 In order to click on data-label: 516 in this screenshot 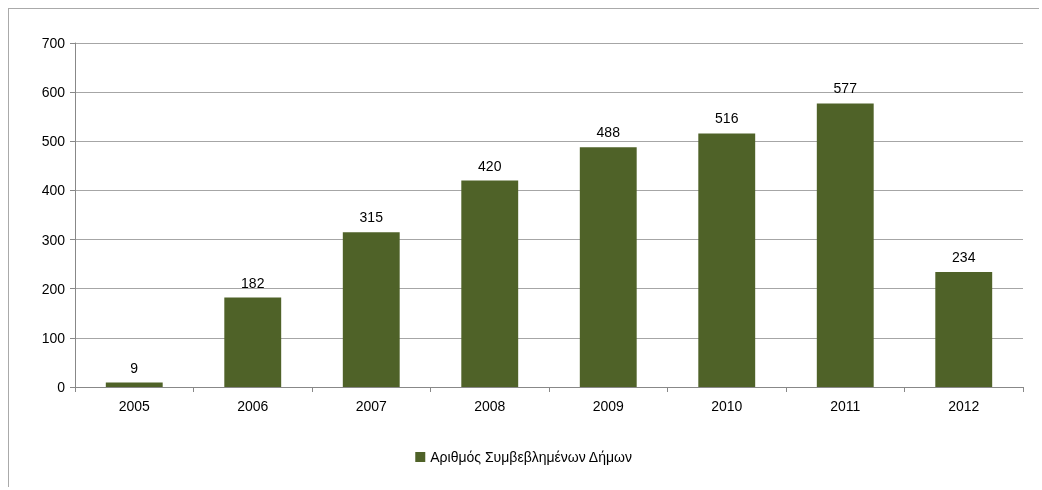, I will do `click(727, 118)`.